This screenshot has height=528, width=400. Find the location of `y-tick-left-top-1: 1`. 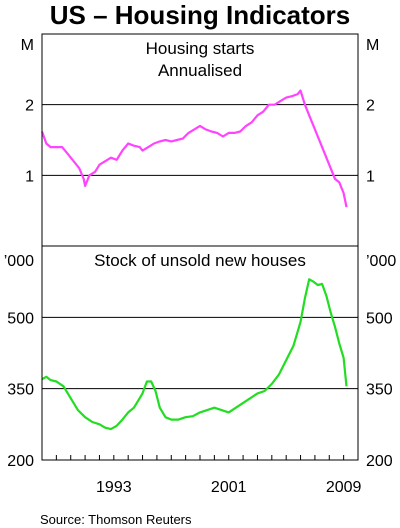

y-tick-left-top-1: 1 is located at coordinates (29, 176).